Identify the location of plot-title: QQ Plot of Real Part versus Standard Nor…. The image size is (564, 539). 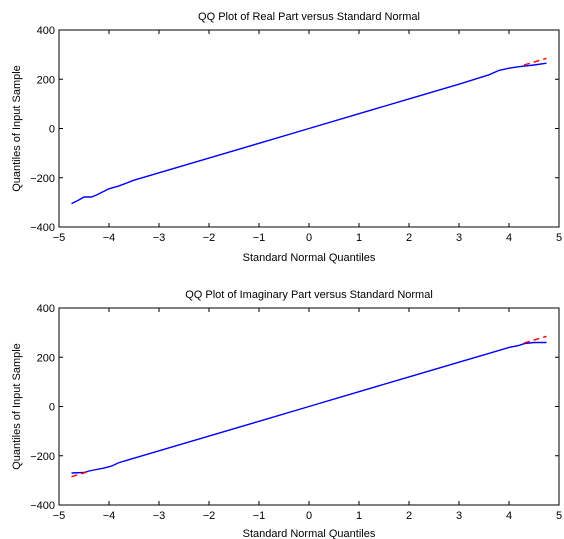
(309, 17).